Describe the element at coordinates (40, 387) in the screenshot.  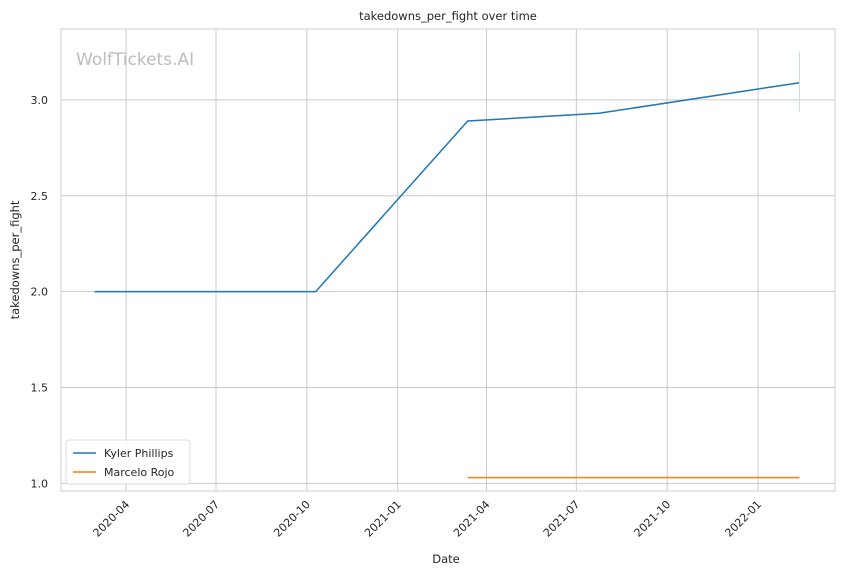
I see `y-tick-label: 1.5` at that location.